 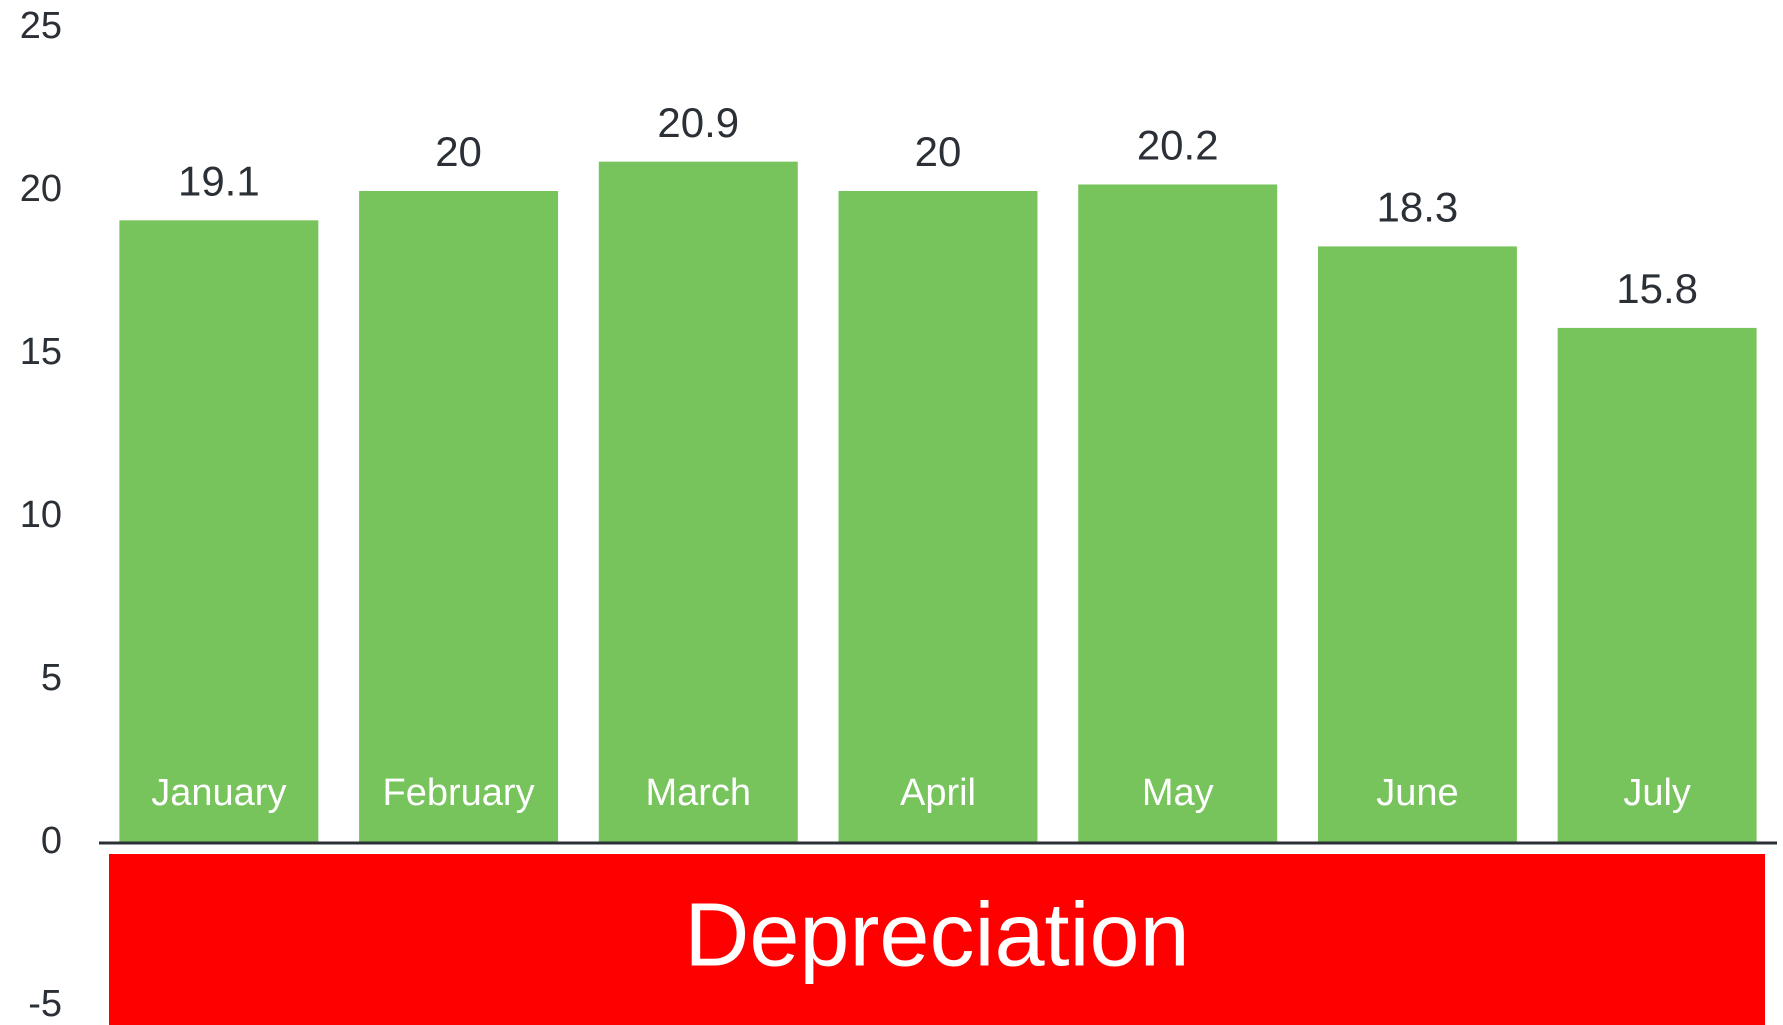 I want to click on x-tick-label: January, so click(x=218, y=793).